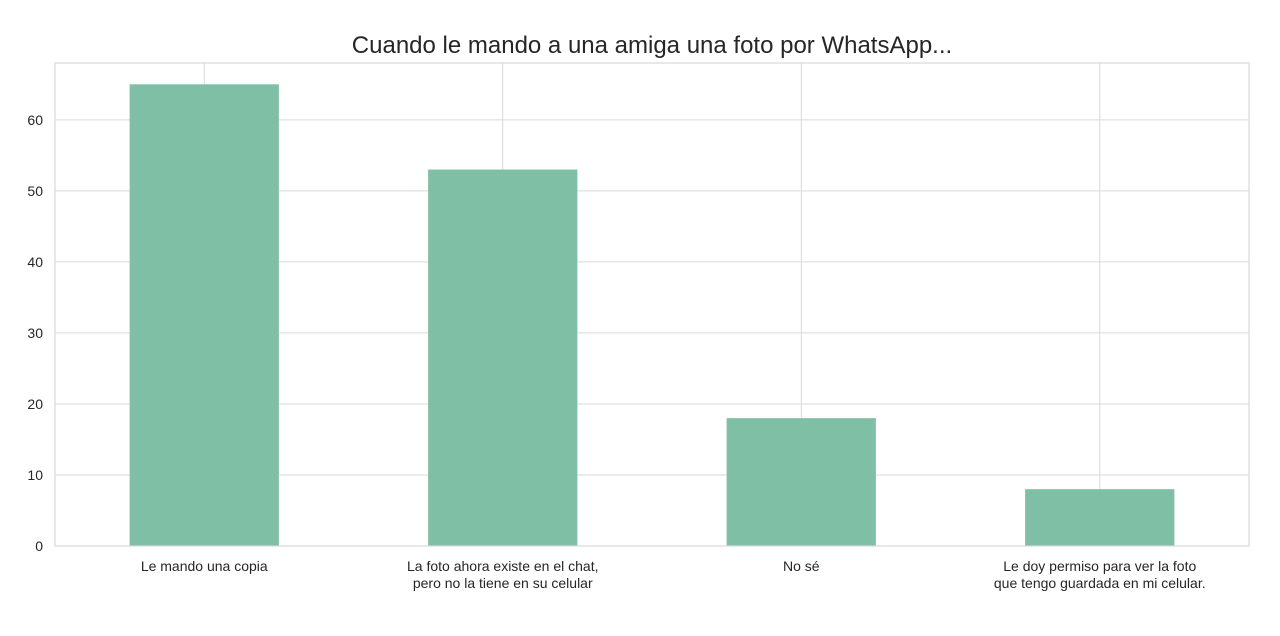 Image resolution: width=1280 pixels, height=636 pixels. Describe the element at coordinates (35, 404) in the screenshot. I see `y-tick-label: 20` at that location.